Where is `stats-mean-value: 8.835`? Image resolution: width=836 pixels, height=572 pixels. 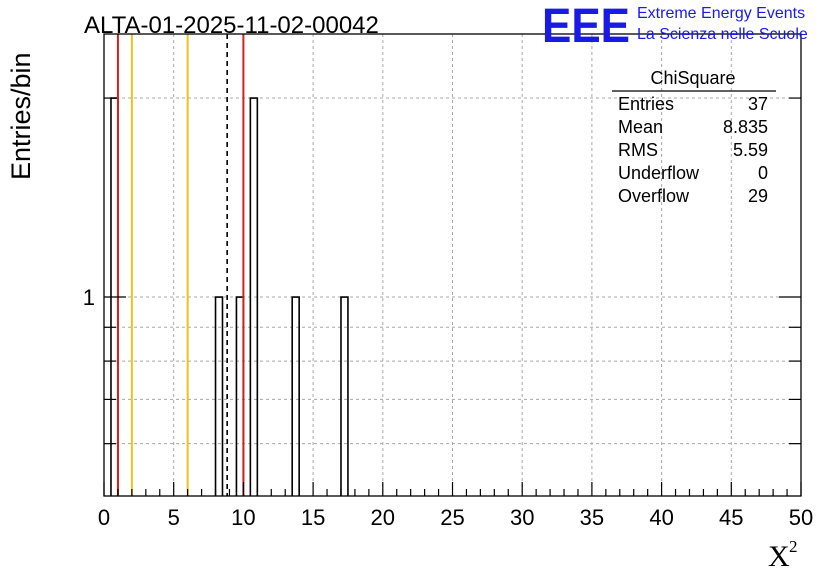 stats-mean-value: 8.835 is located at coordinates (745, 127).